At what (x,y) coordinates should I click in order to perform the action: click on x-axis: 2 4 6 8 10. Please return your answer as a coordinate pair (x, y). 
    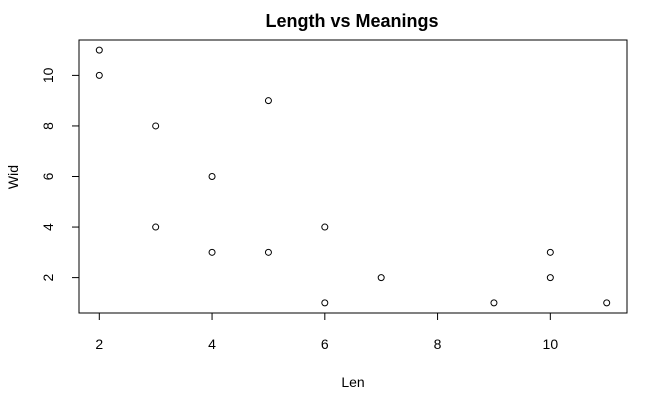
    Looking at the image, I should click on (327, 332).